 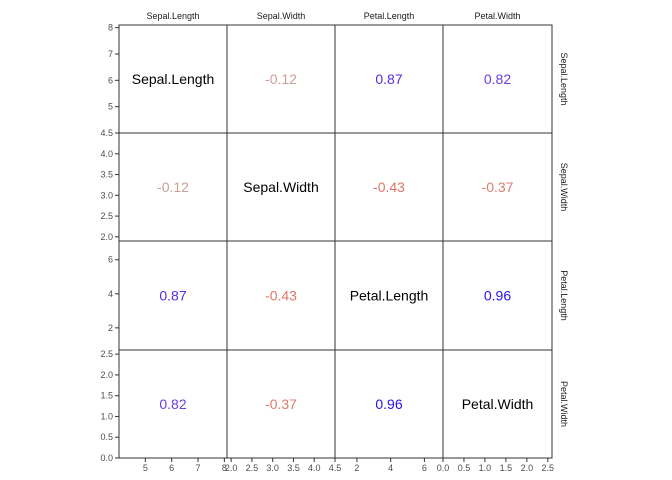 I want to click on y-tick-label-petal-length-6: 6, so click(x=110, y=260).